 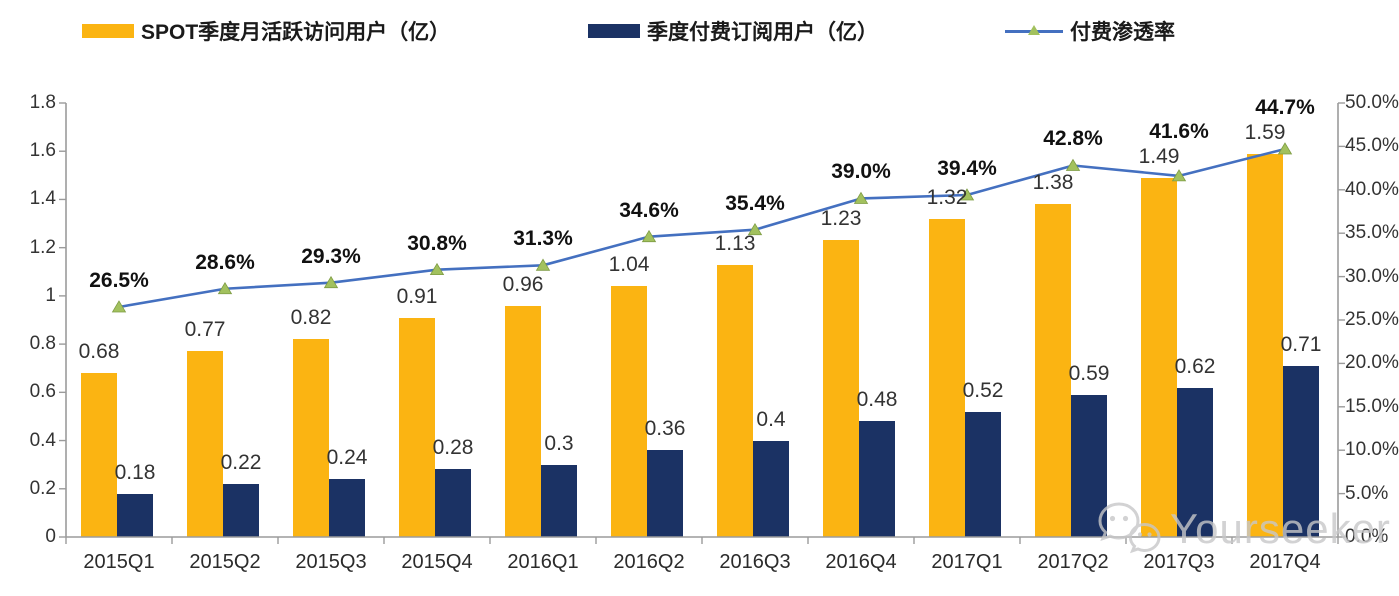 What do you see at coordinates (841, 219) in the screenshot?
I see `mau-value-label: 1.23` at bounding box center [841, 219].